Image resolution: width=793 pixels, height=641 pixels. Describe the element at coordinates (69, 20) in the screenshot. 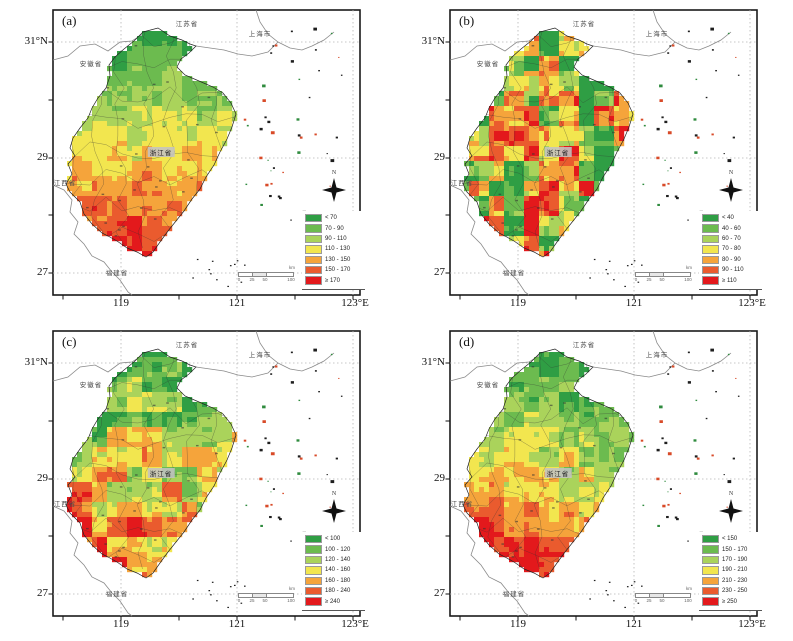

I see `panel-label: (a)` at that location.